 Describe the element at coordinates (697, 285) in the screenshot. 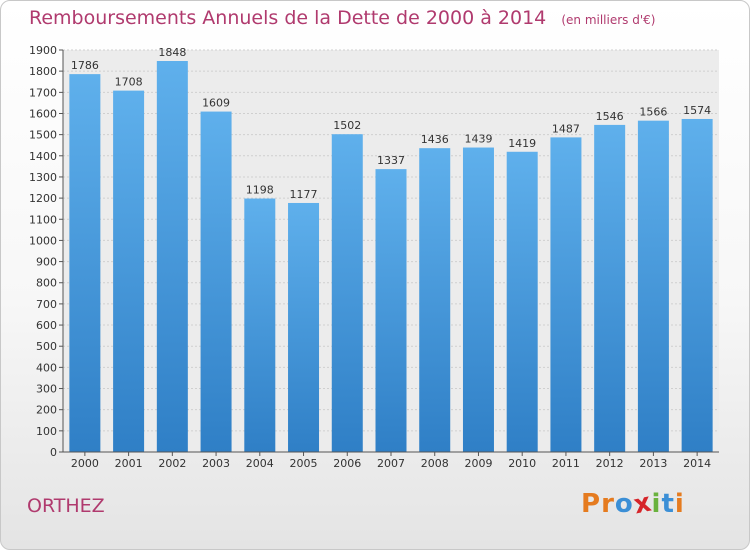

I see `bar-2014` at that location.